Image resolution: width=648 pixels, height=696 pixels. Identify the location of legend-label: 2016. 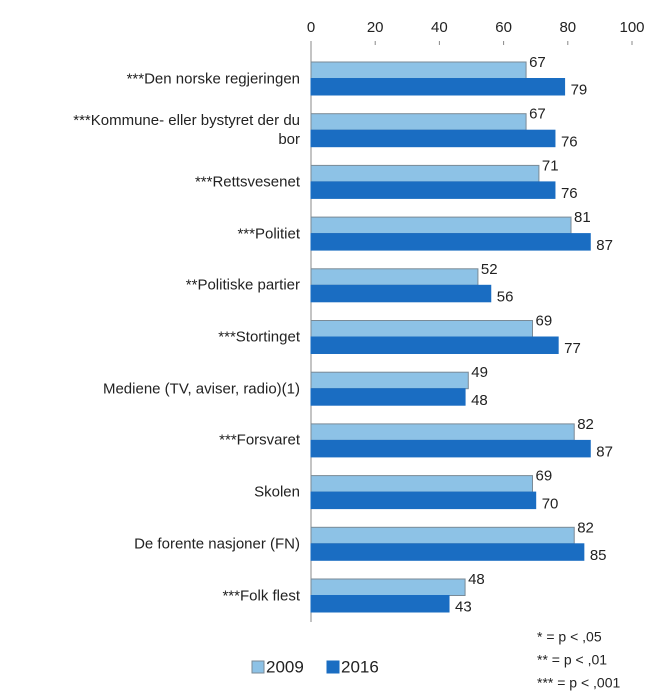
(360, 666).